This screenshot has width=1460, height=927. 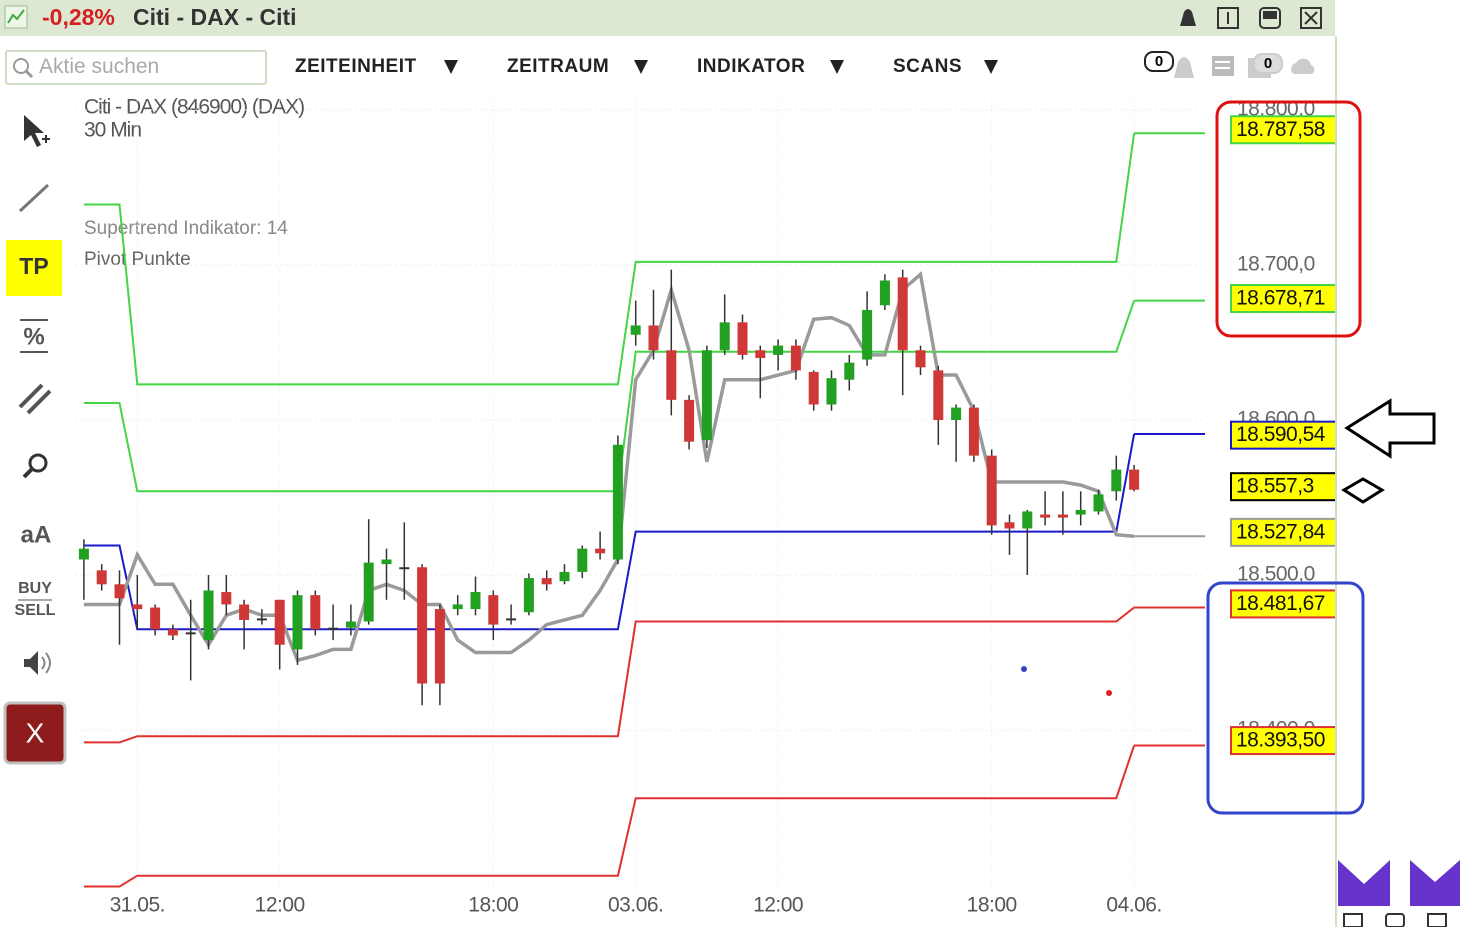 I want to click on price-label: 18.787,58, so click(x=1280, y=129).